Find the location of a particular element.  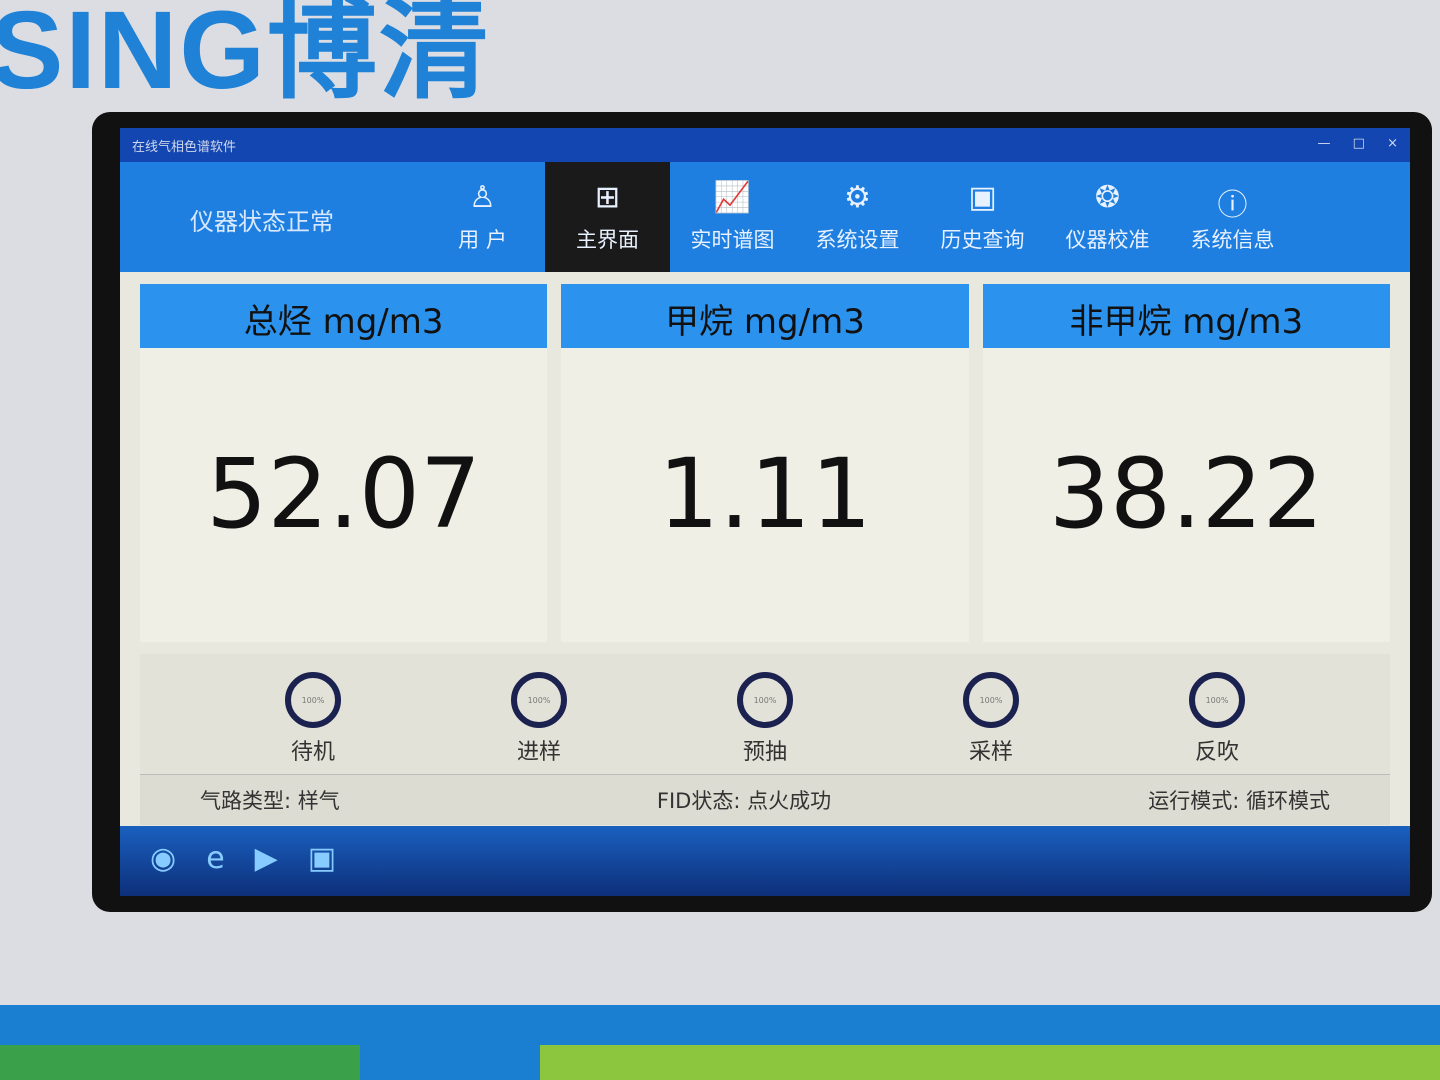

title-bar: 在线气相色谱软件 — □ × is located at coordinates (765, 145).